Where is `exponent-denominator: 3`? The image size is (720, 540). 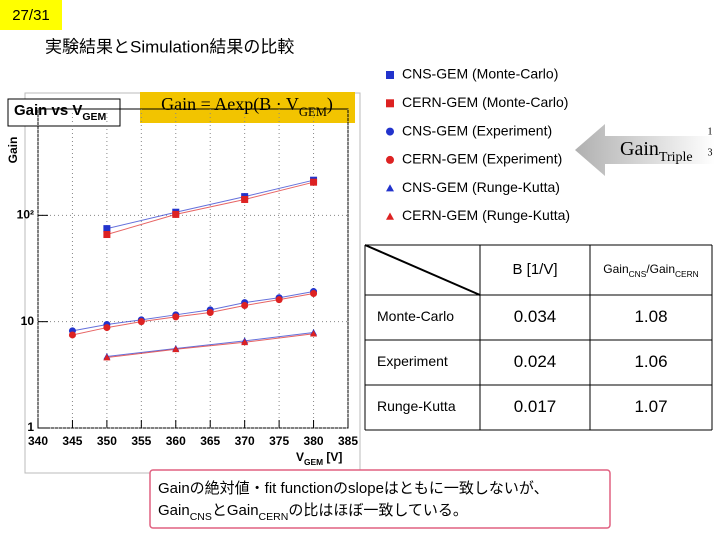 exponent-denominator: 3 is located at coordinates (710, 152).